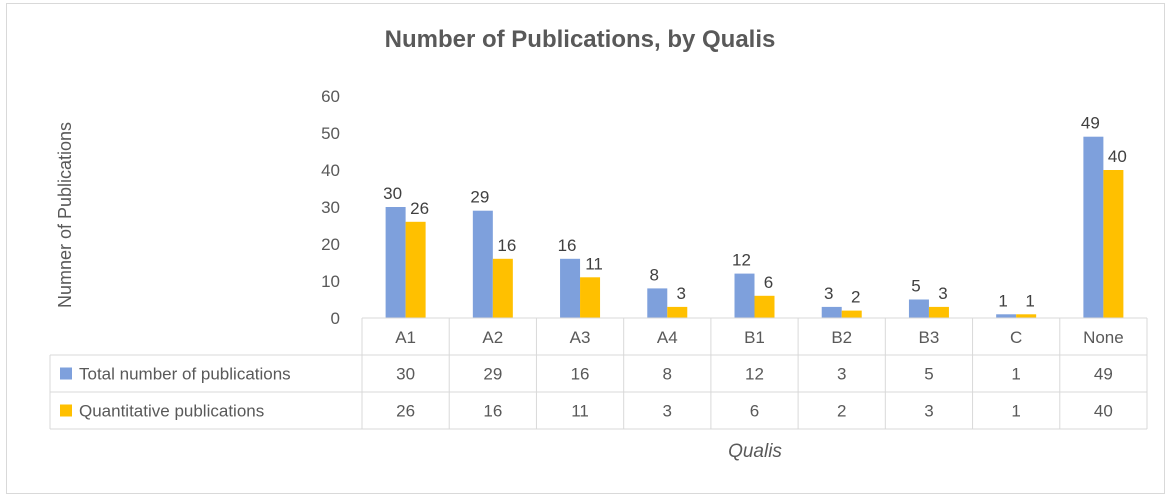  I want to click on category-label: B3, so click(929, 337).